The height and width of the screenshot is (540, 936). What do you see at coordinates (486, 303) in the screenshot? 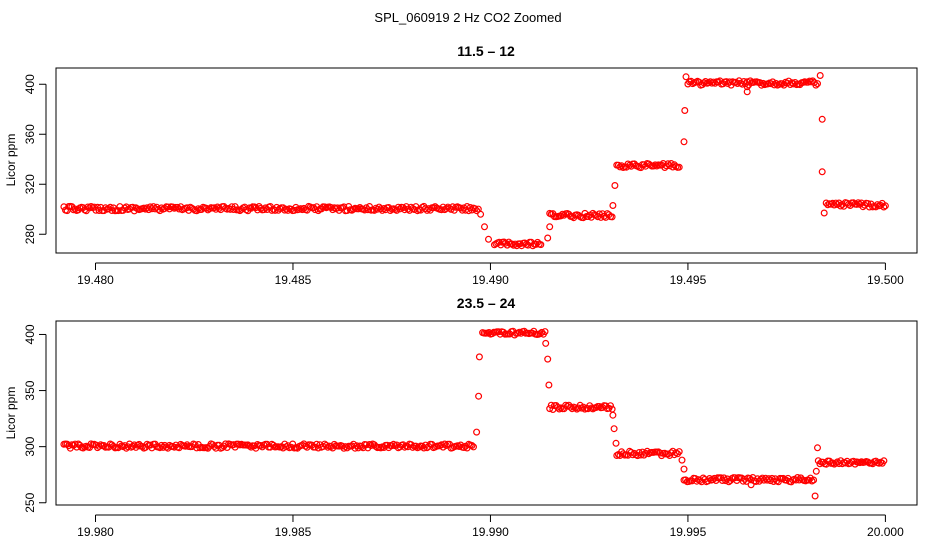
I see `panel-title: 23.5 – 24` at bounding box center [486, 303].